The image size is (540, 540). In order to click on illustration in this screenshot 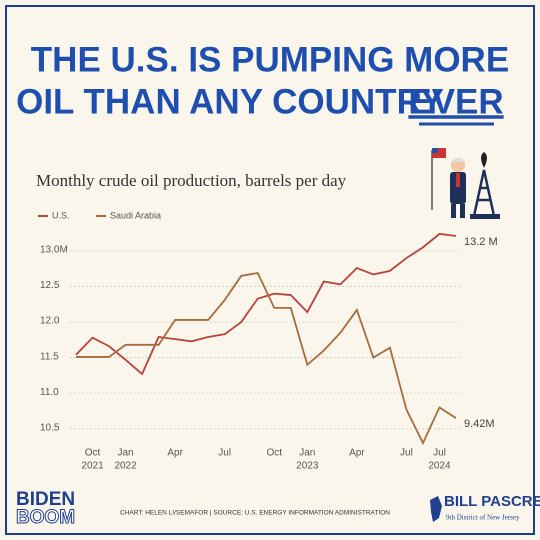, I will do `click(465, 183)`.